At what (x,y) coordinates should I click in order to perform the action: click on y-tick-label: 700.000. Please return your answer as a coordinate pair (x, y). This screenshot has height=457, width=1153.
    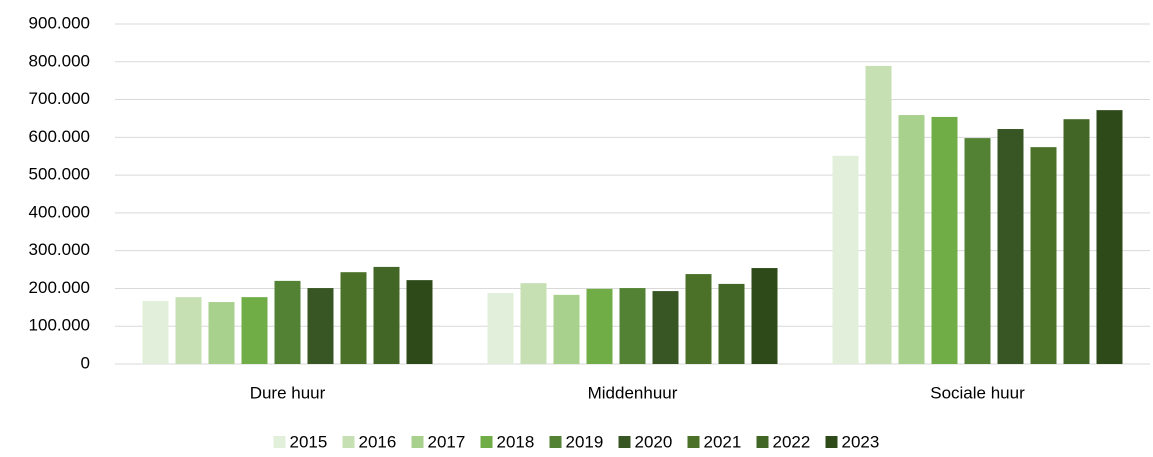
    Looking at the image, I should click on (59, 98).